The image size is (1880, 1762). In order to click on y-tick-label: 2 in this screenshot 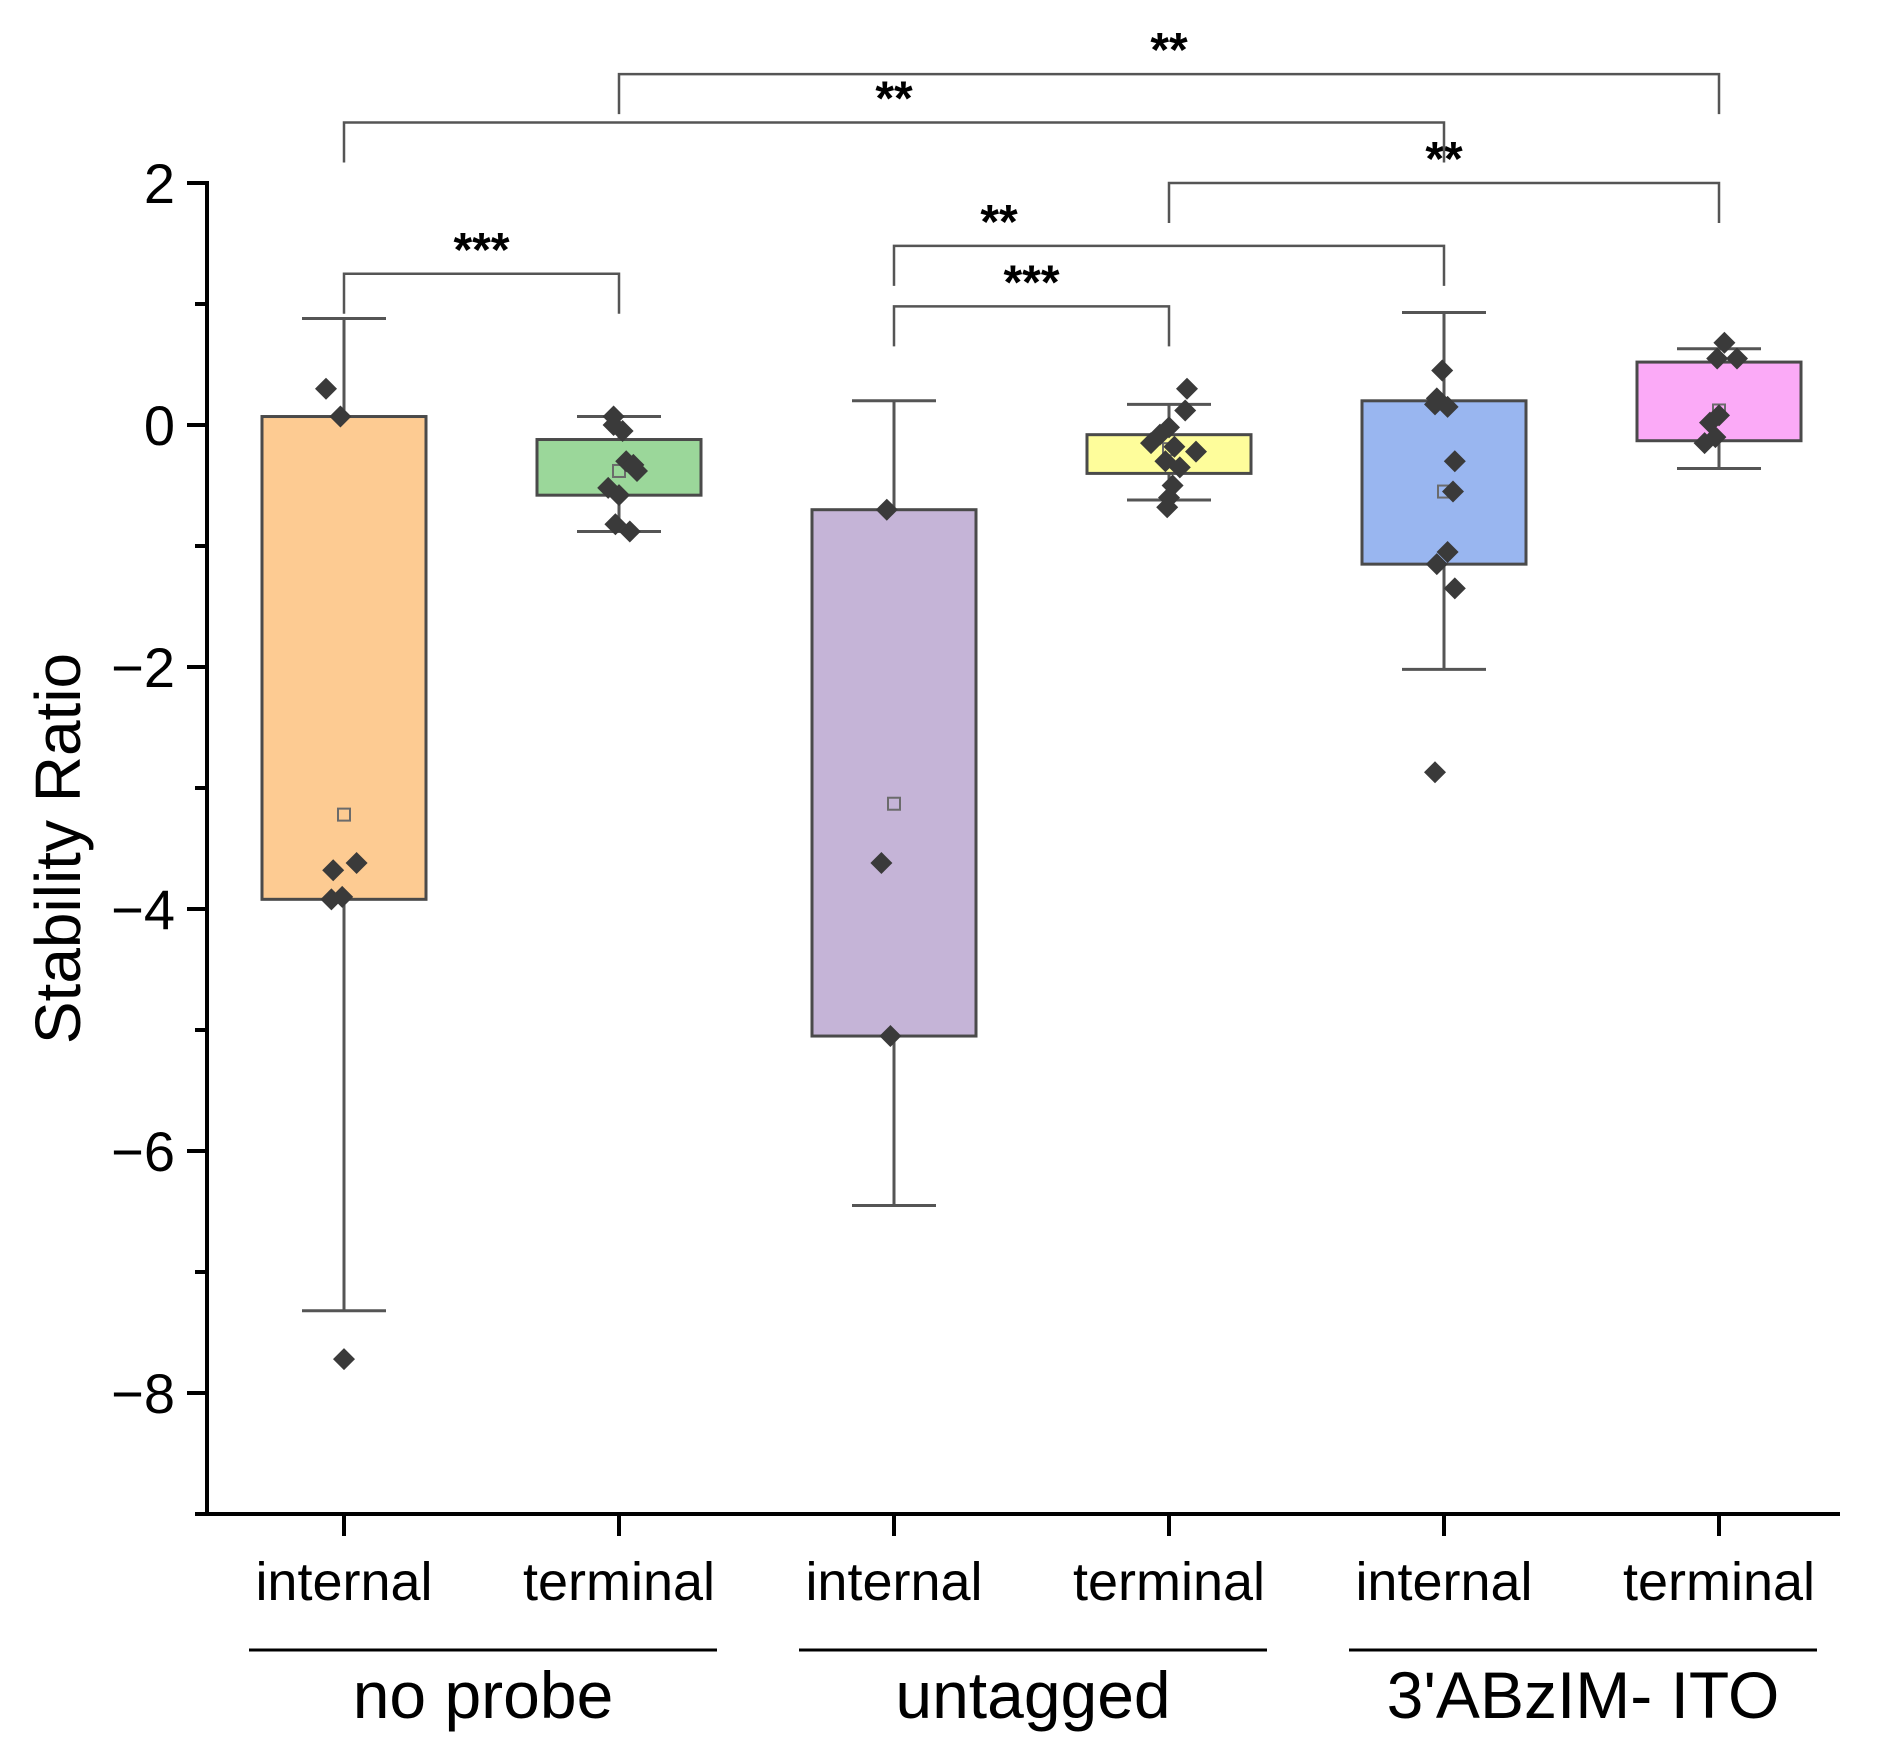, I will do `click(159, 183)`.